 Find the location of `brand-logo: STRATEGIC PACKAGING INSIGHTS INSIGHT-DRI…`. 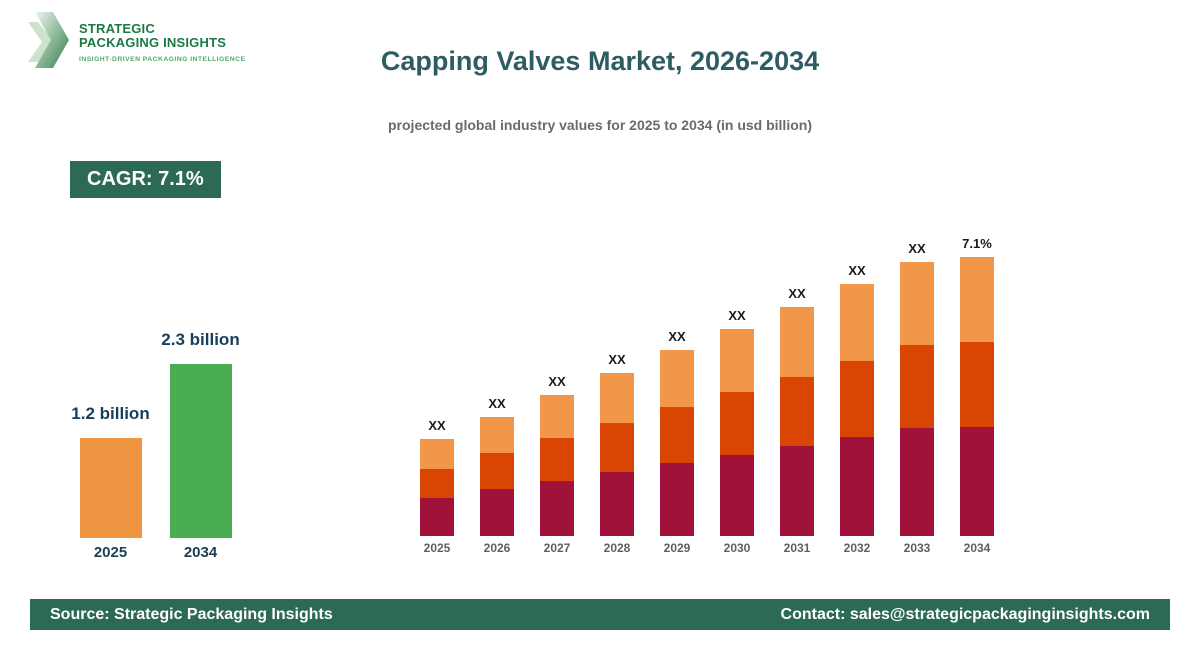

brand-logo: STRATEGIC PACKAGING INSIGHTS INSIGHT-DRI… is located at coordinates (136, 40).